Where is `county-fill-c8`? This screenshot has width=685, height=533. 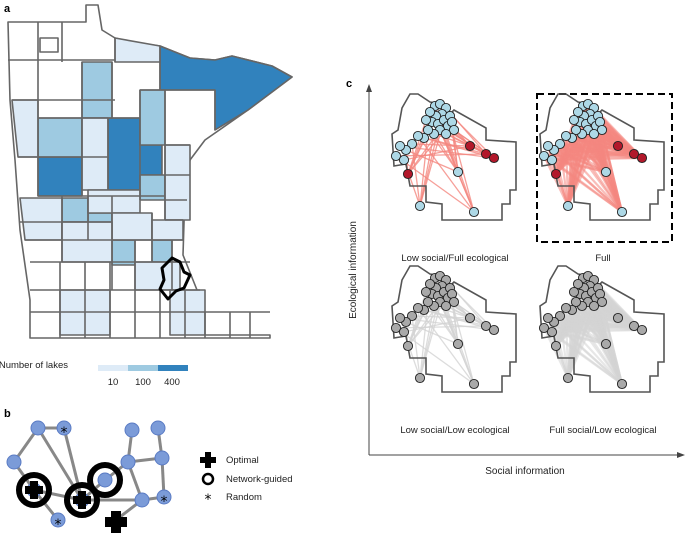
county-fill-c8 is located at coordinates (87, 242).